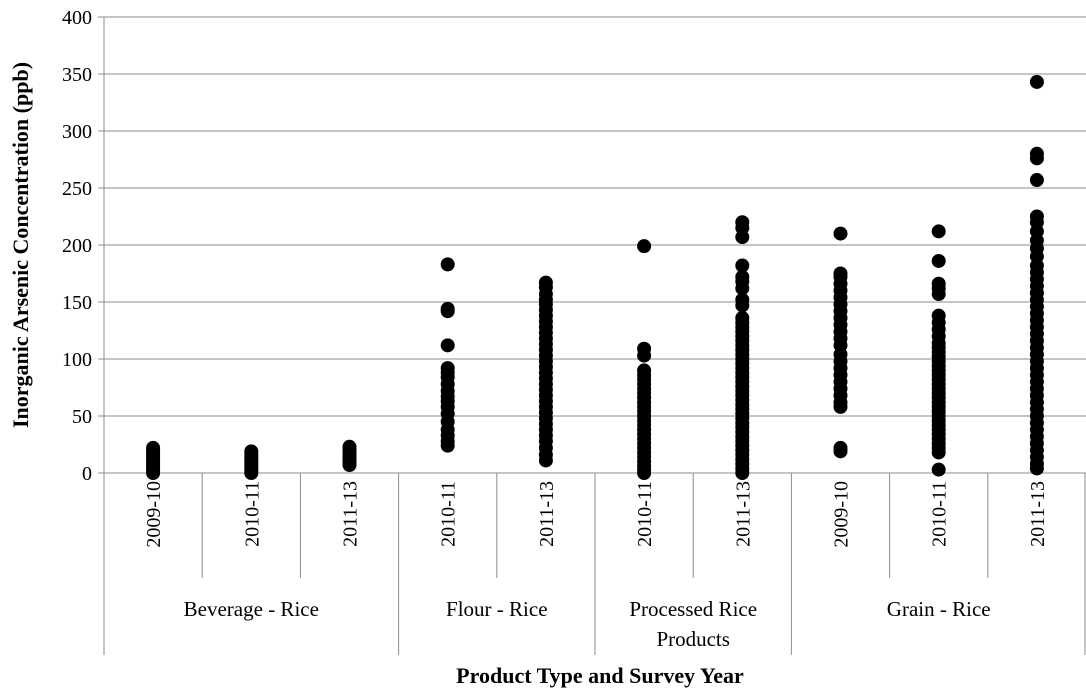 This screenshot has width=1086, height=690. What do you see at coordinates (77, 189) in the screenshot?
I see `y-tick-label: 250` at bounding box center [77, 189].